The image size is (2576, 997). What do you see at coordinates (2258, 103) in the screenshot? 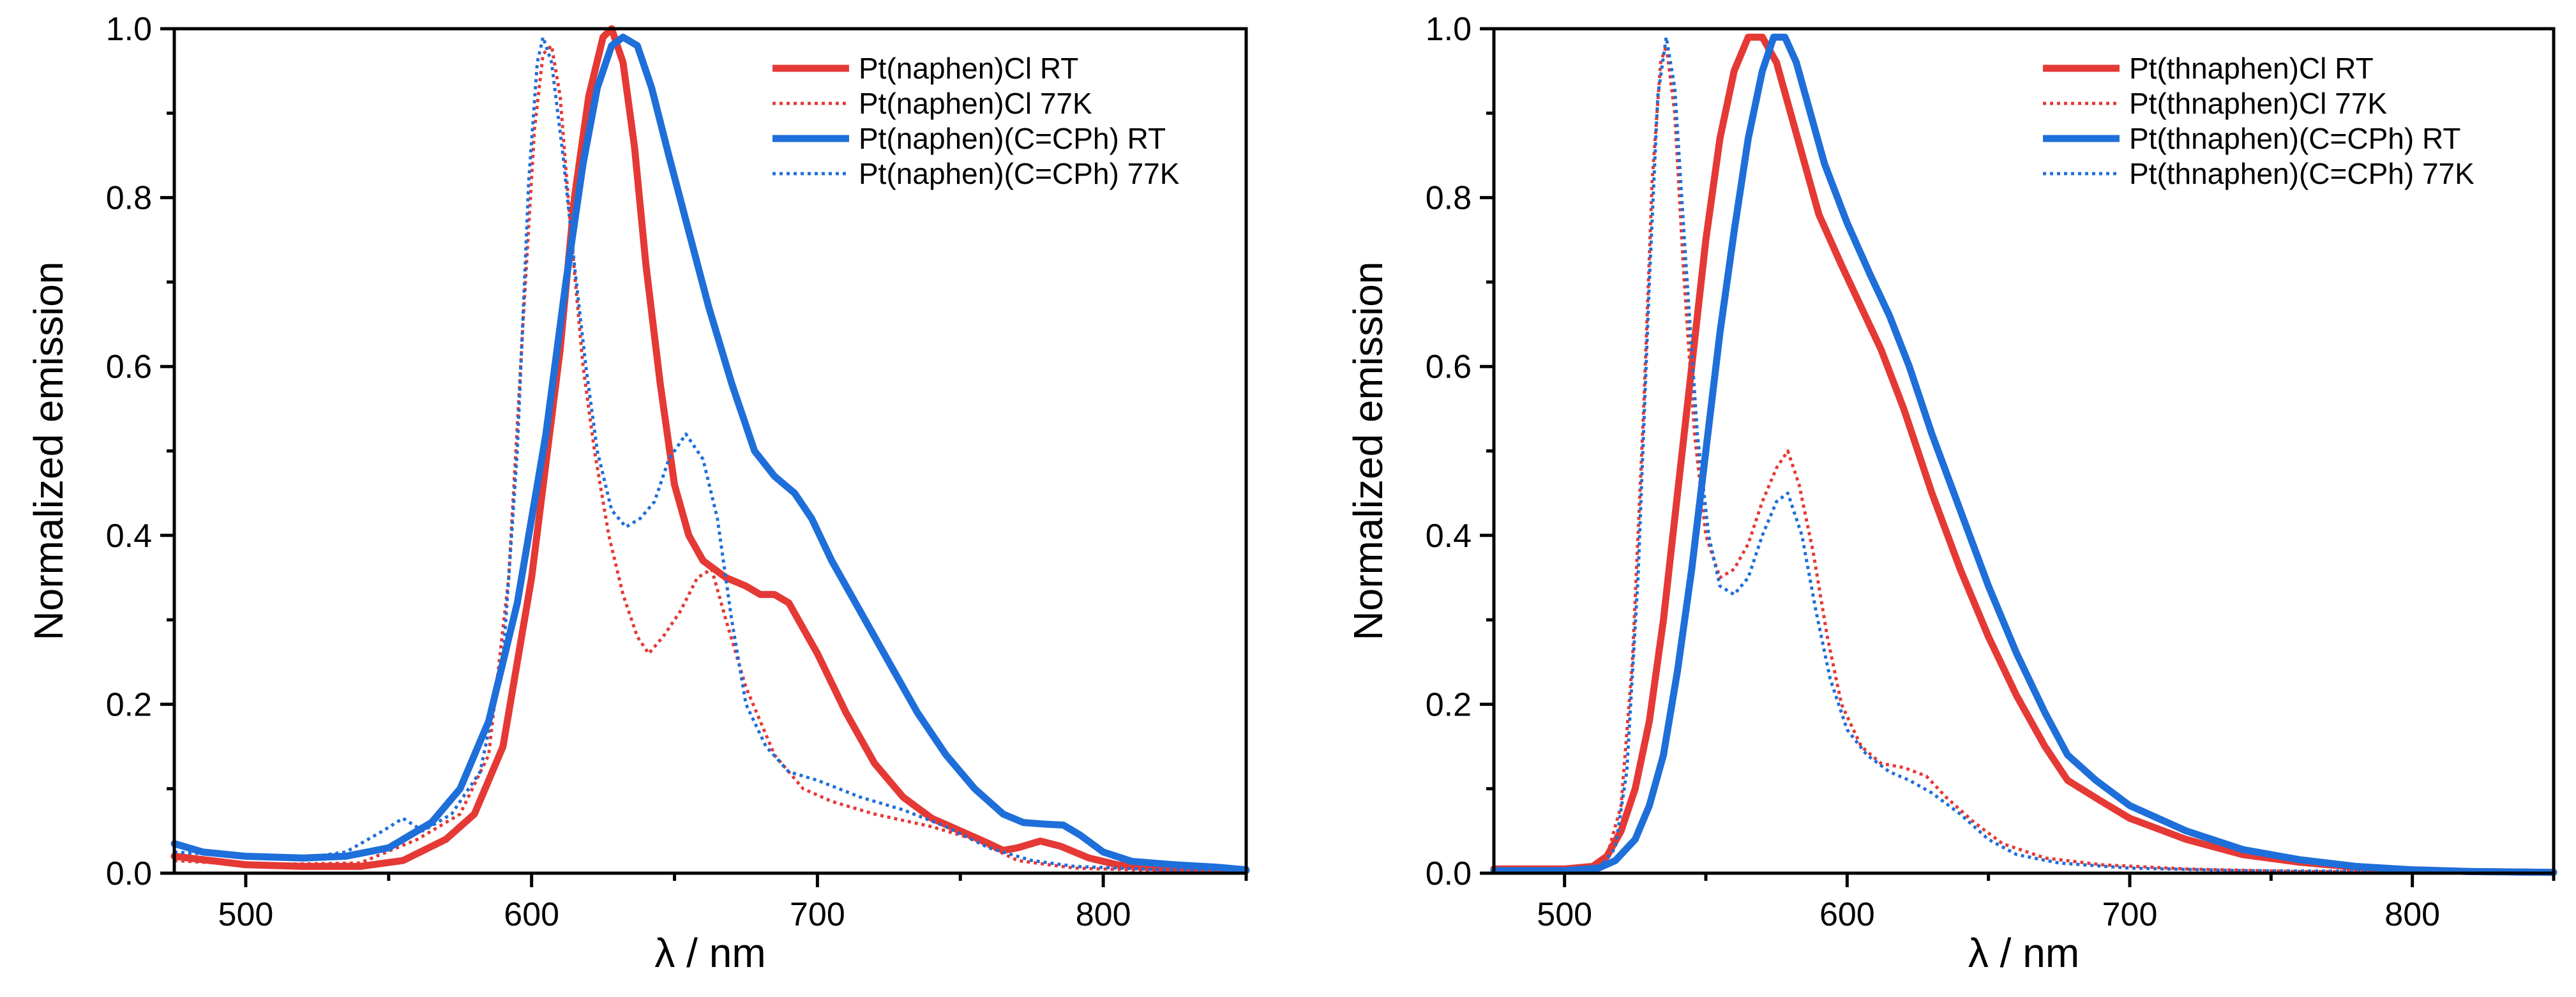
I see `legend-label: Pt(thnaphen)Cl 77K` at bounding box center [2258, 103].